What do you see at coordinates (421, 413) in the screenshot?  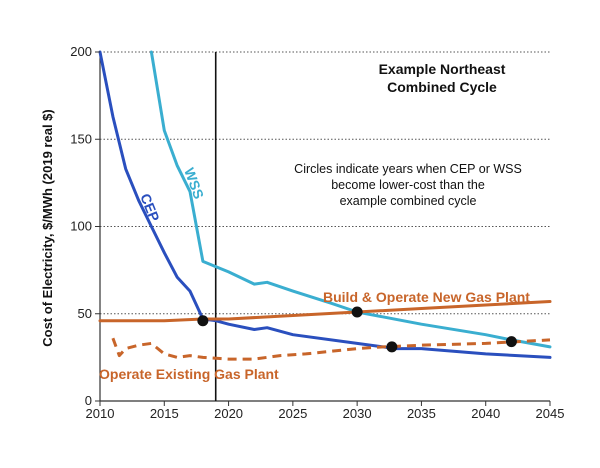 I see `x-tick-label-2035: 2035` at bounding box center [421, 413].